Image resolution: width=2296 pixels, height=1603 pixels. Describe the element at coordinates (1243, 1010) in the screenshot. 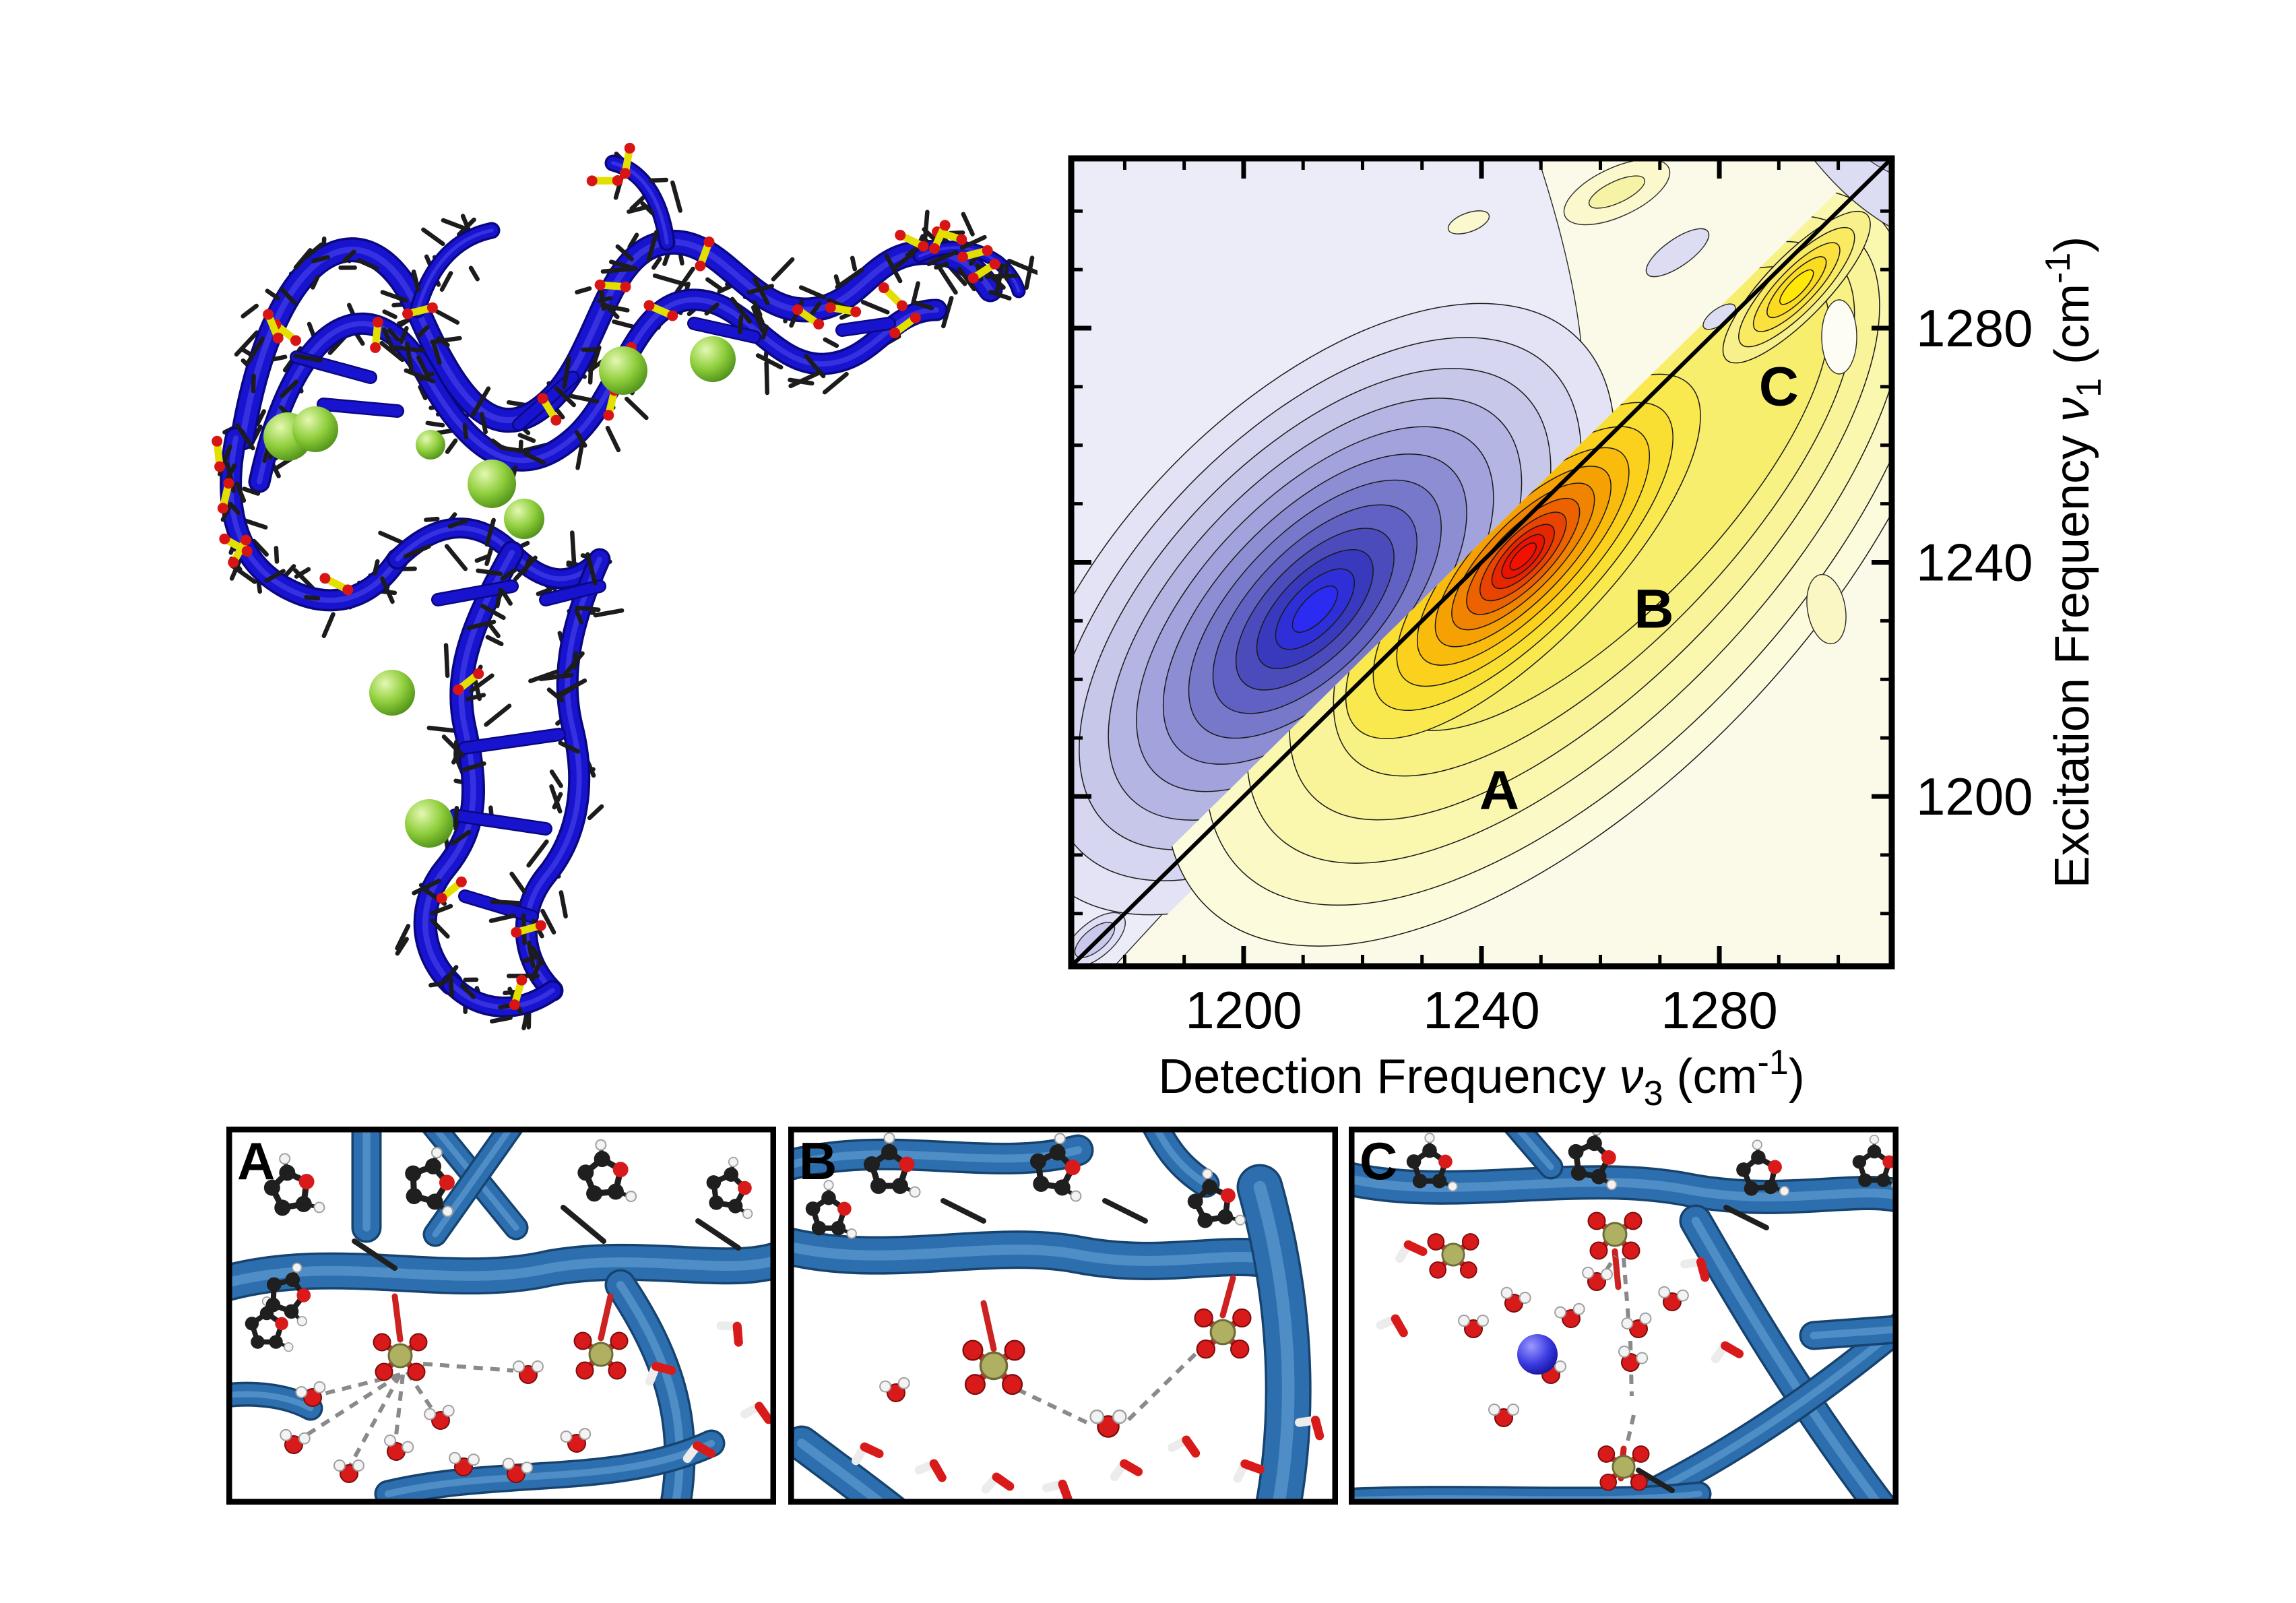

I see `x-tick-label: 1200` at that location.